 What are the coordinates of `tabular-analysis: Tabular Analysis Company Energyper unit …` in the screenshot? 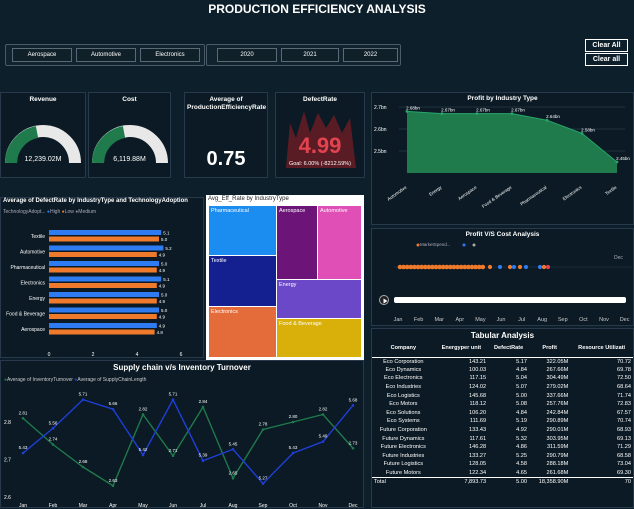 It's located at (502, 418).